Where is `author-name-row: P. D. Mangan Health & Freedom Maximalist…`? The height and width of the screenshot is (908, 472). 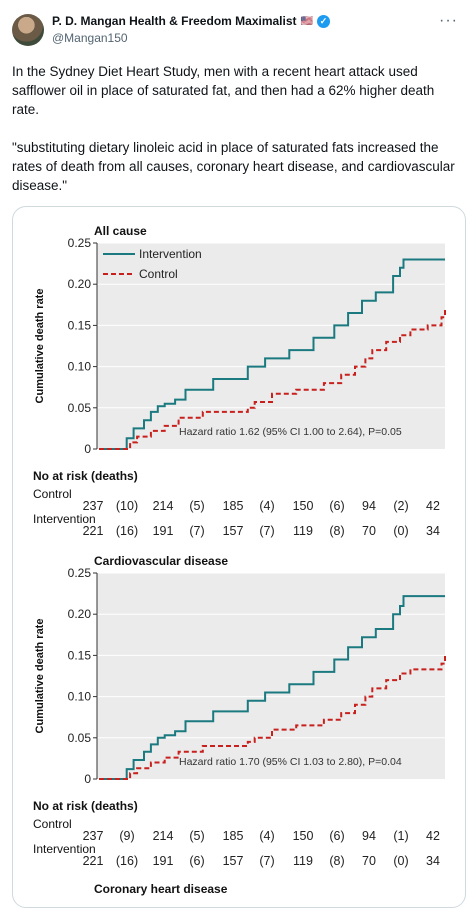 author-name-row: P. D. Mangan Health & Freedom Maximalist… is located at coordinates (191, 21).